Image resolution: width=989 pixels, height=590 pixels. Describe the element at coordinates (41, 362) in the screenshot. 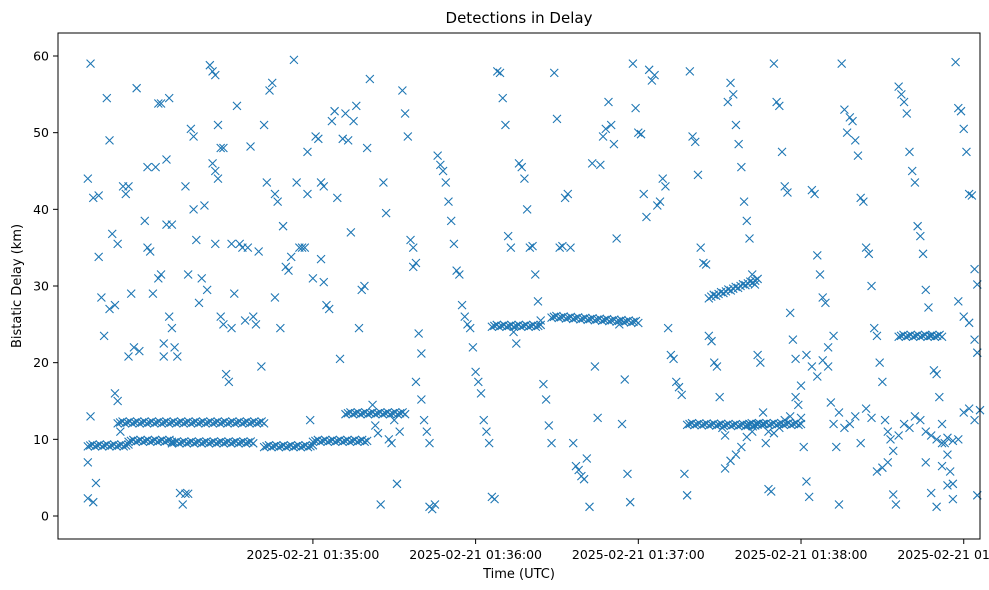

I see `y-tick-label-2: 20` at that location.